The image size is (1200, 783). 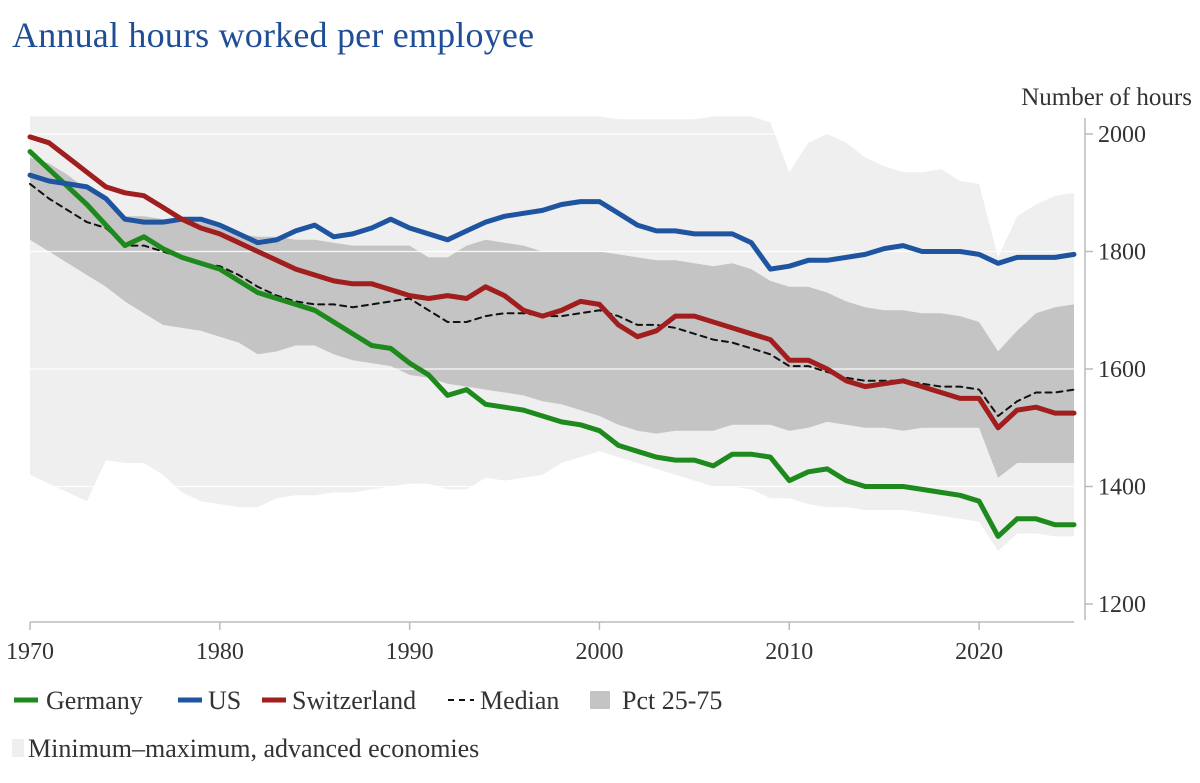 What do you see at coordinates (410, 652) in the screenshot?
I see `x-tick-label-1990: 1990` at bounding box center [410, 652].